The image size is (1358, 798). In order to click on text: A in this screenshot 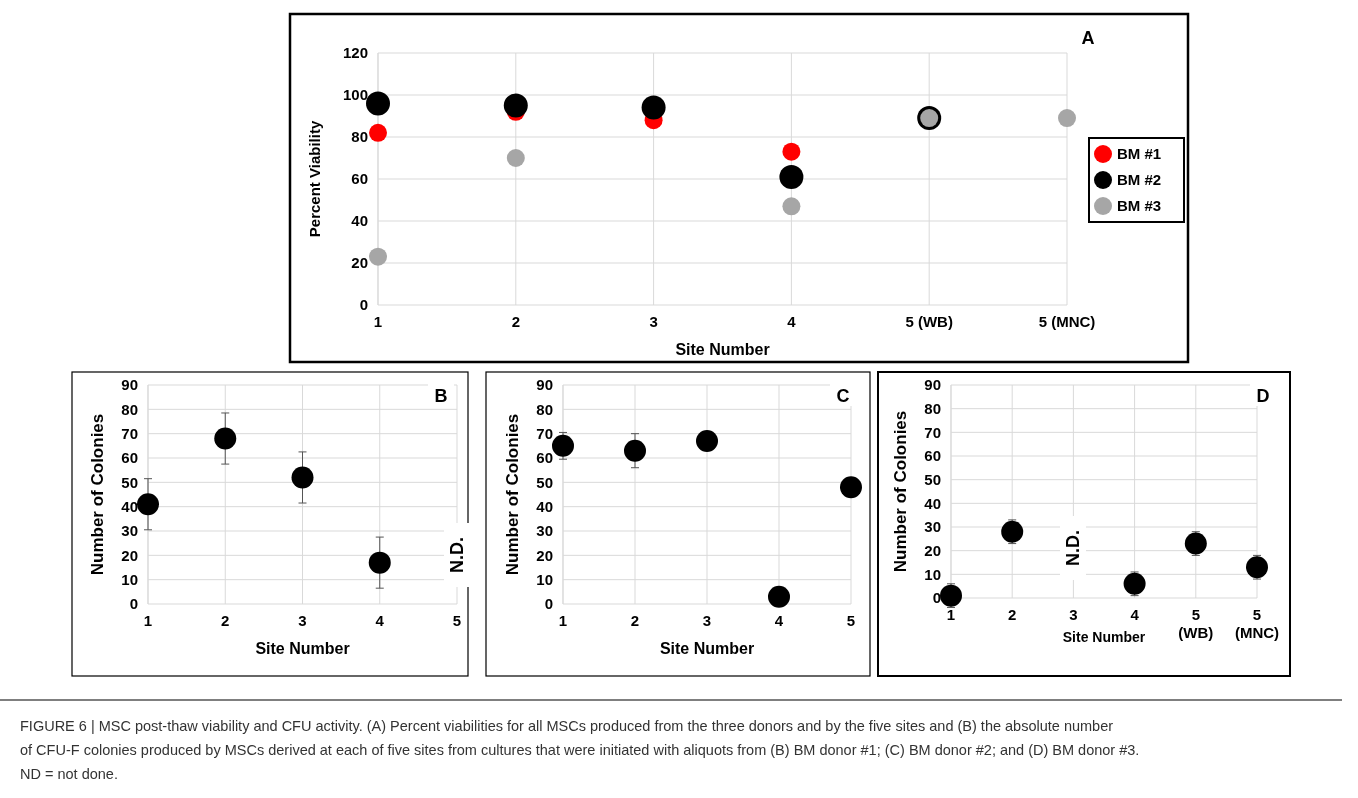, I will do `click(1088, 38)`.